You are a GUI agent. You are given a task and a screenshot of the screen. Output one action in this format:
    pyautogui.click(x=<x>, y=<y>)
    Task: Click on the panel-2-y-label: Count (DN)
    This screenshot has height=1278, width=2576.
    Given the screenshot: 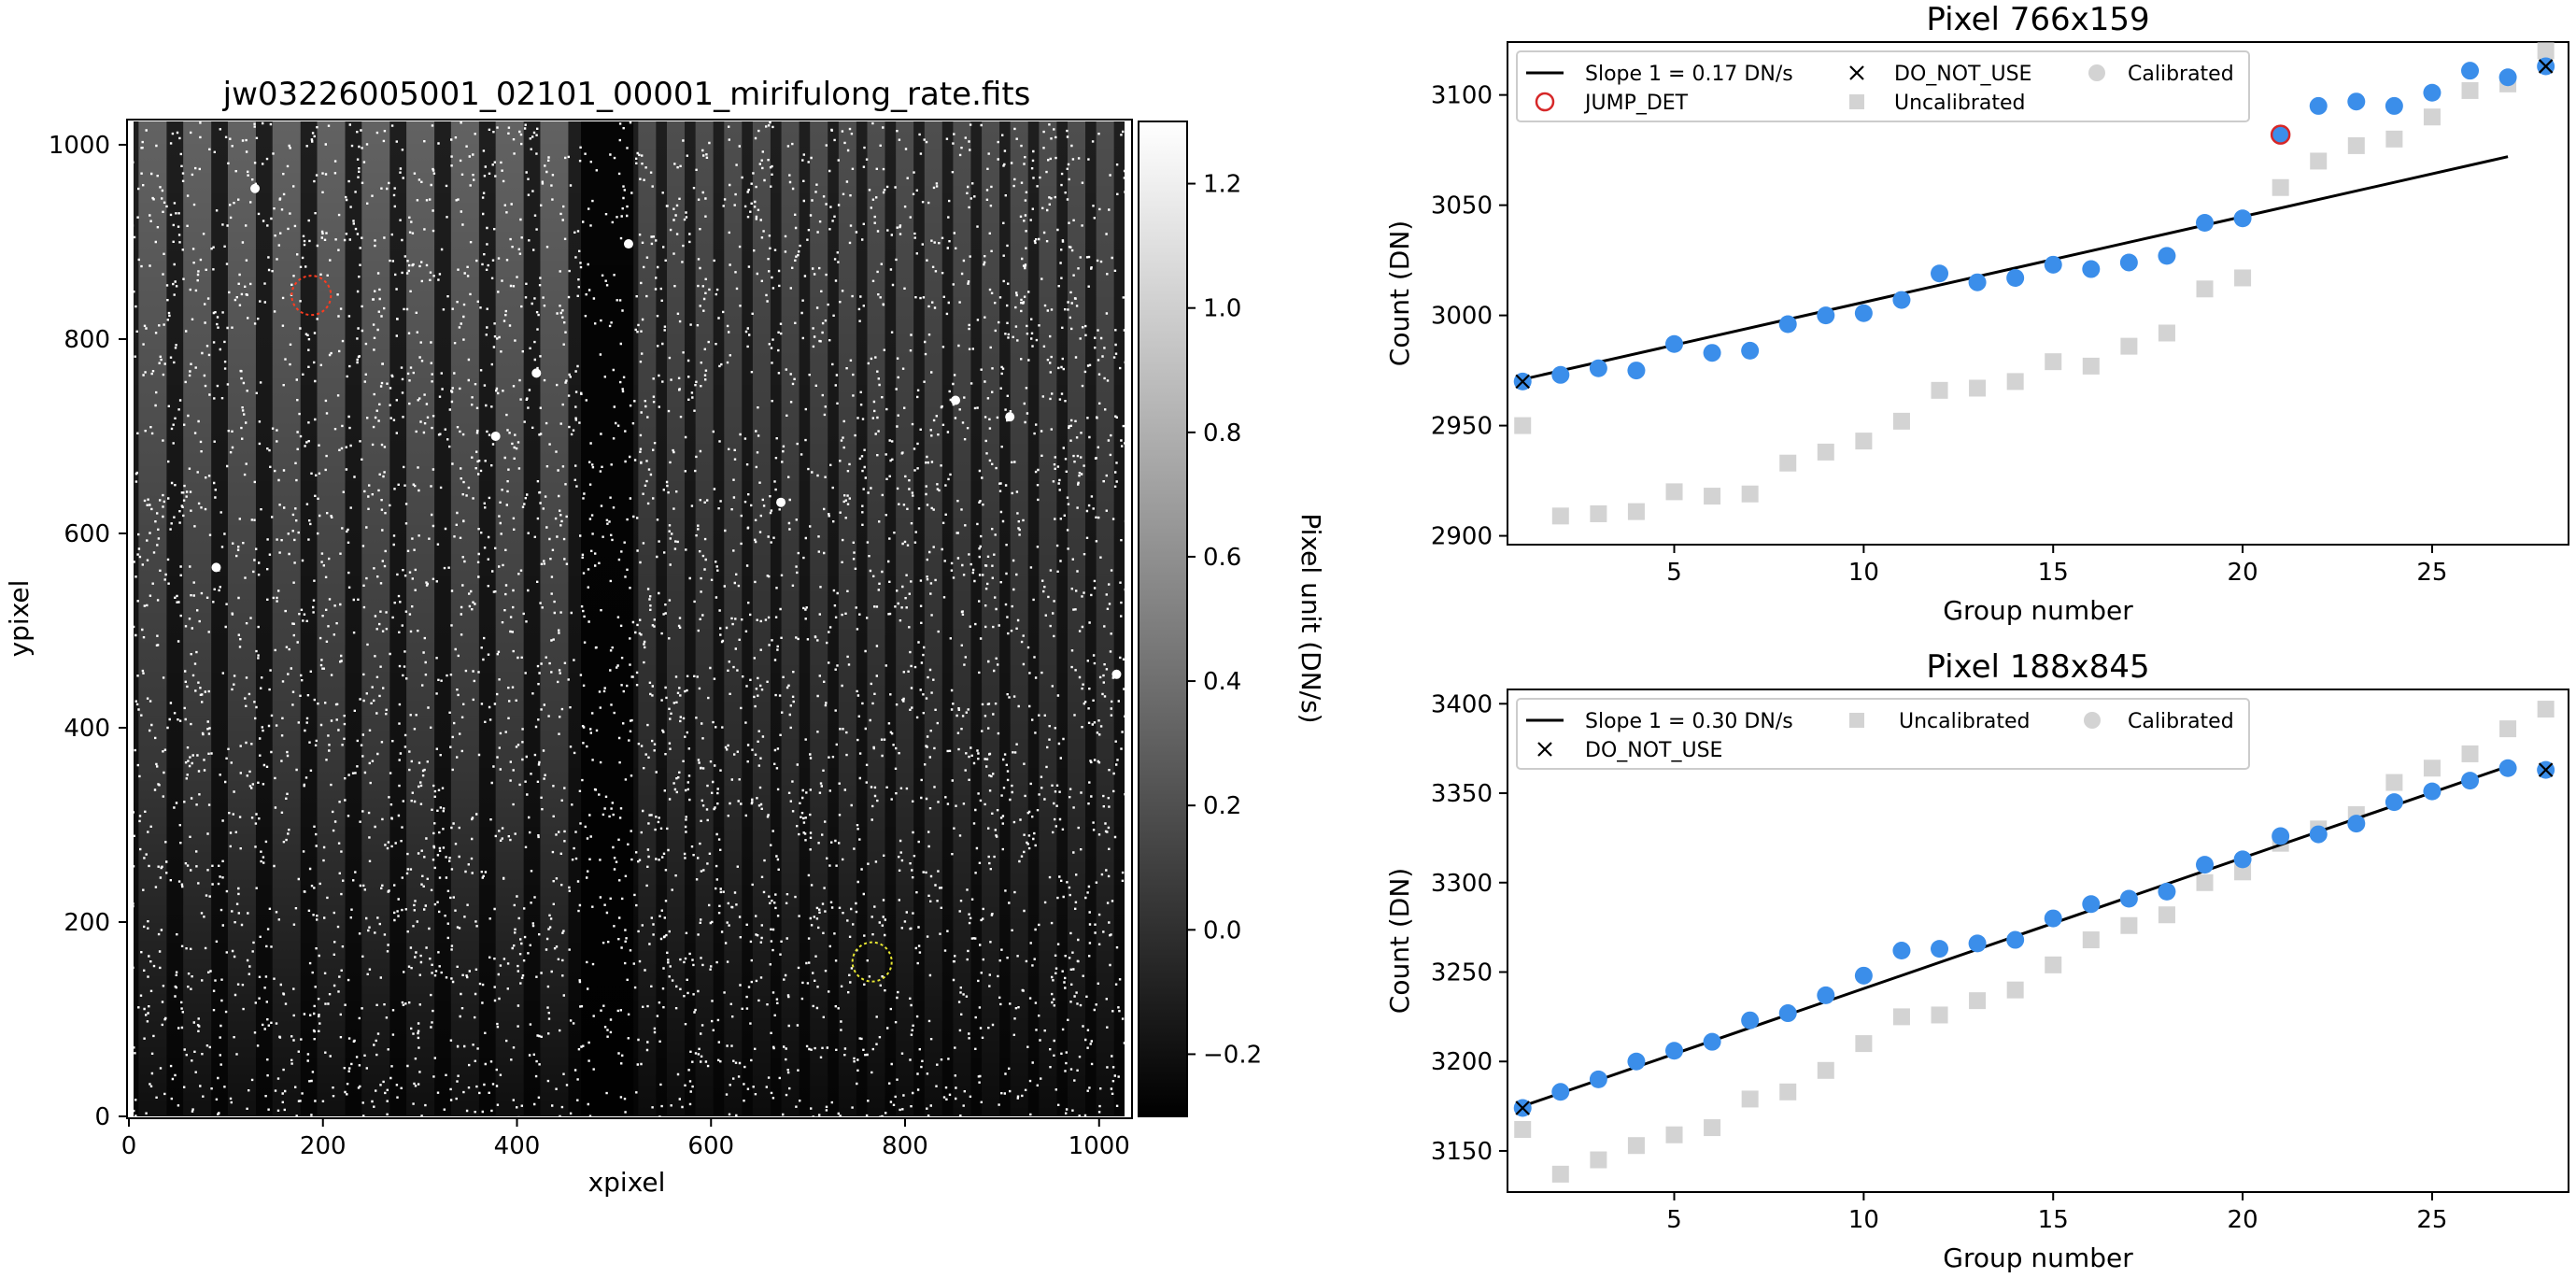 What is the action you would take?
    pyautogui.click(x=1399, y=941)
    